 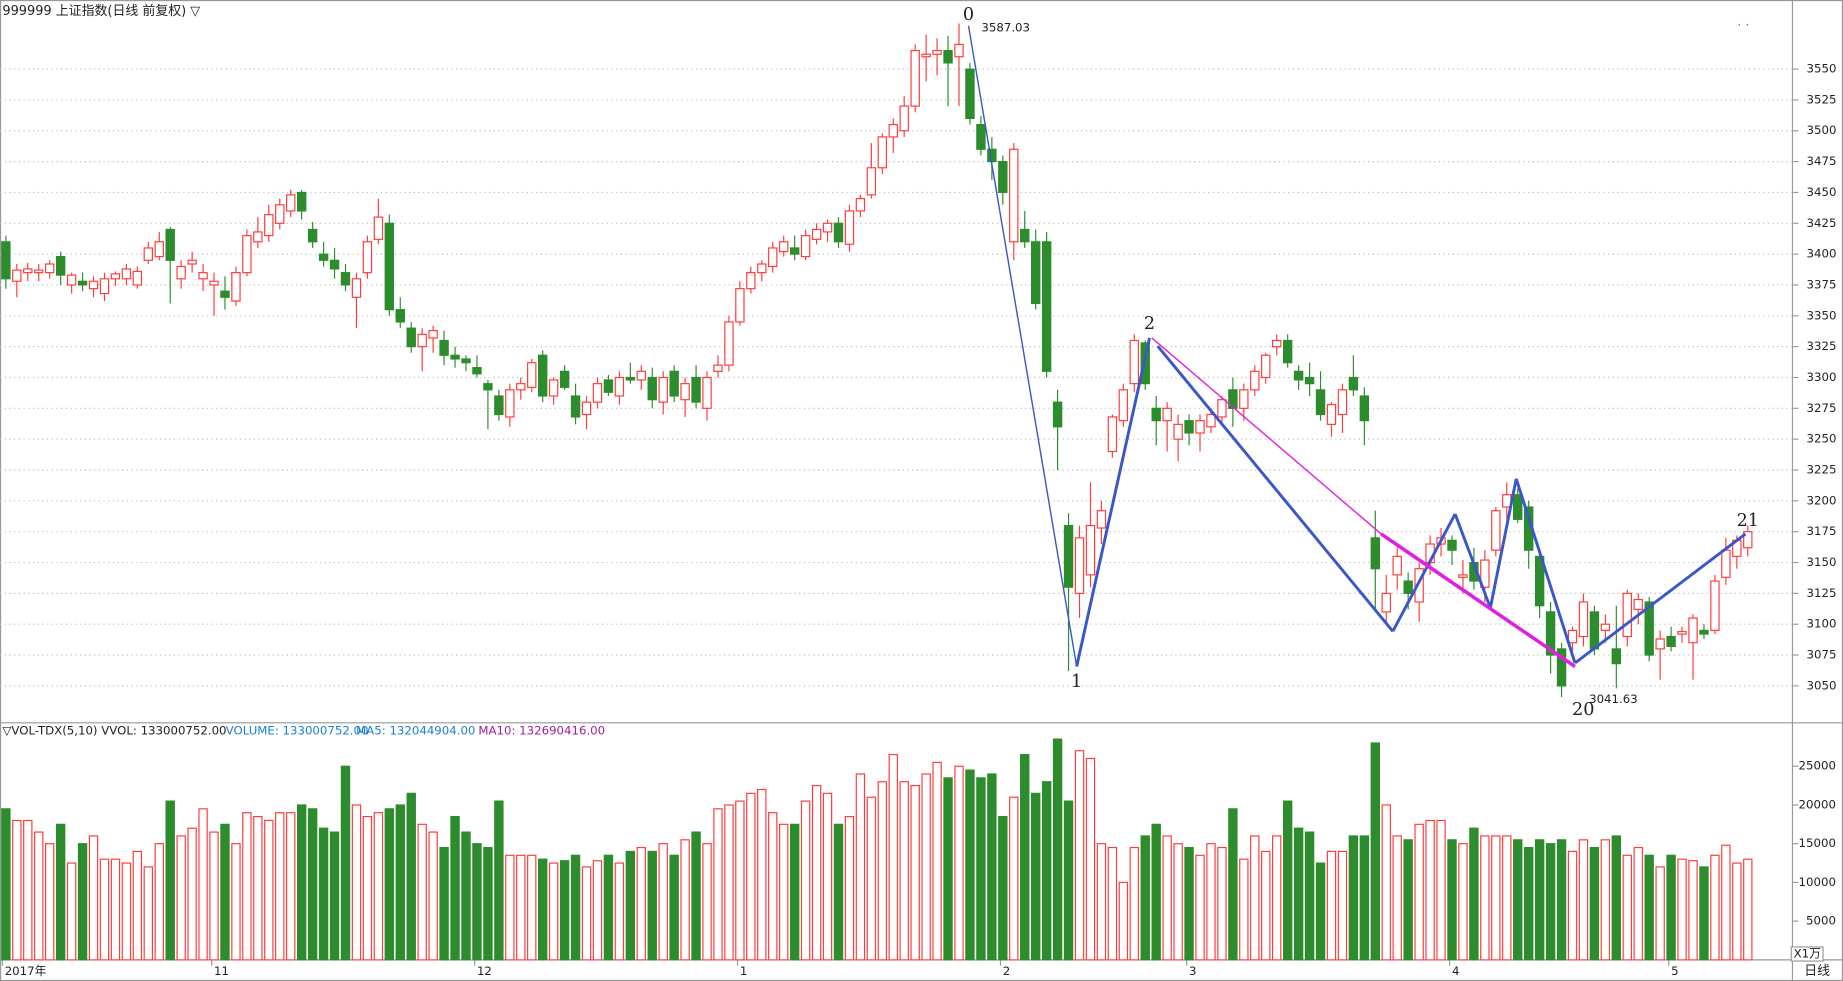 What do you see at coordinates (541, 731) in the screenshot?
I see `ma10-text: MA10: 132690416.00` at bounding box center [541, 731].